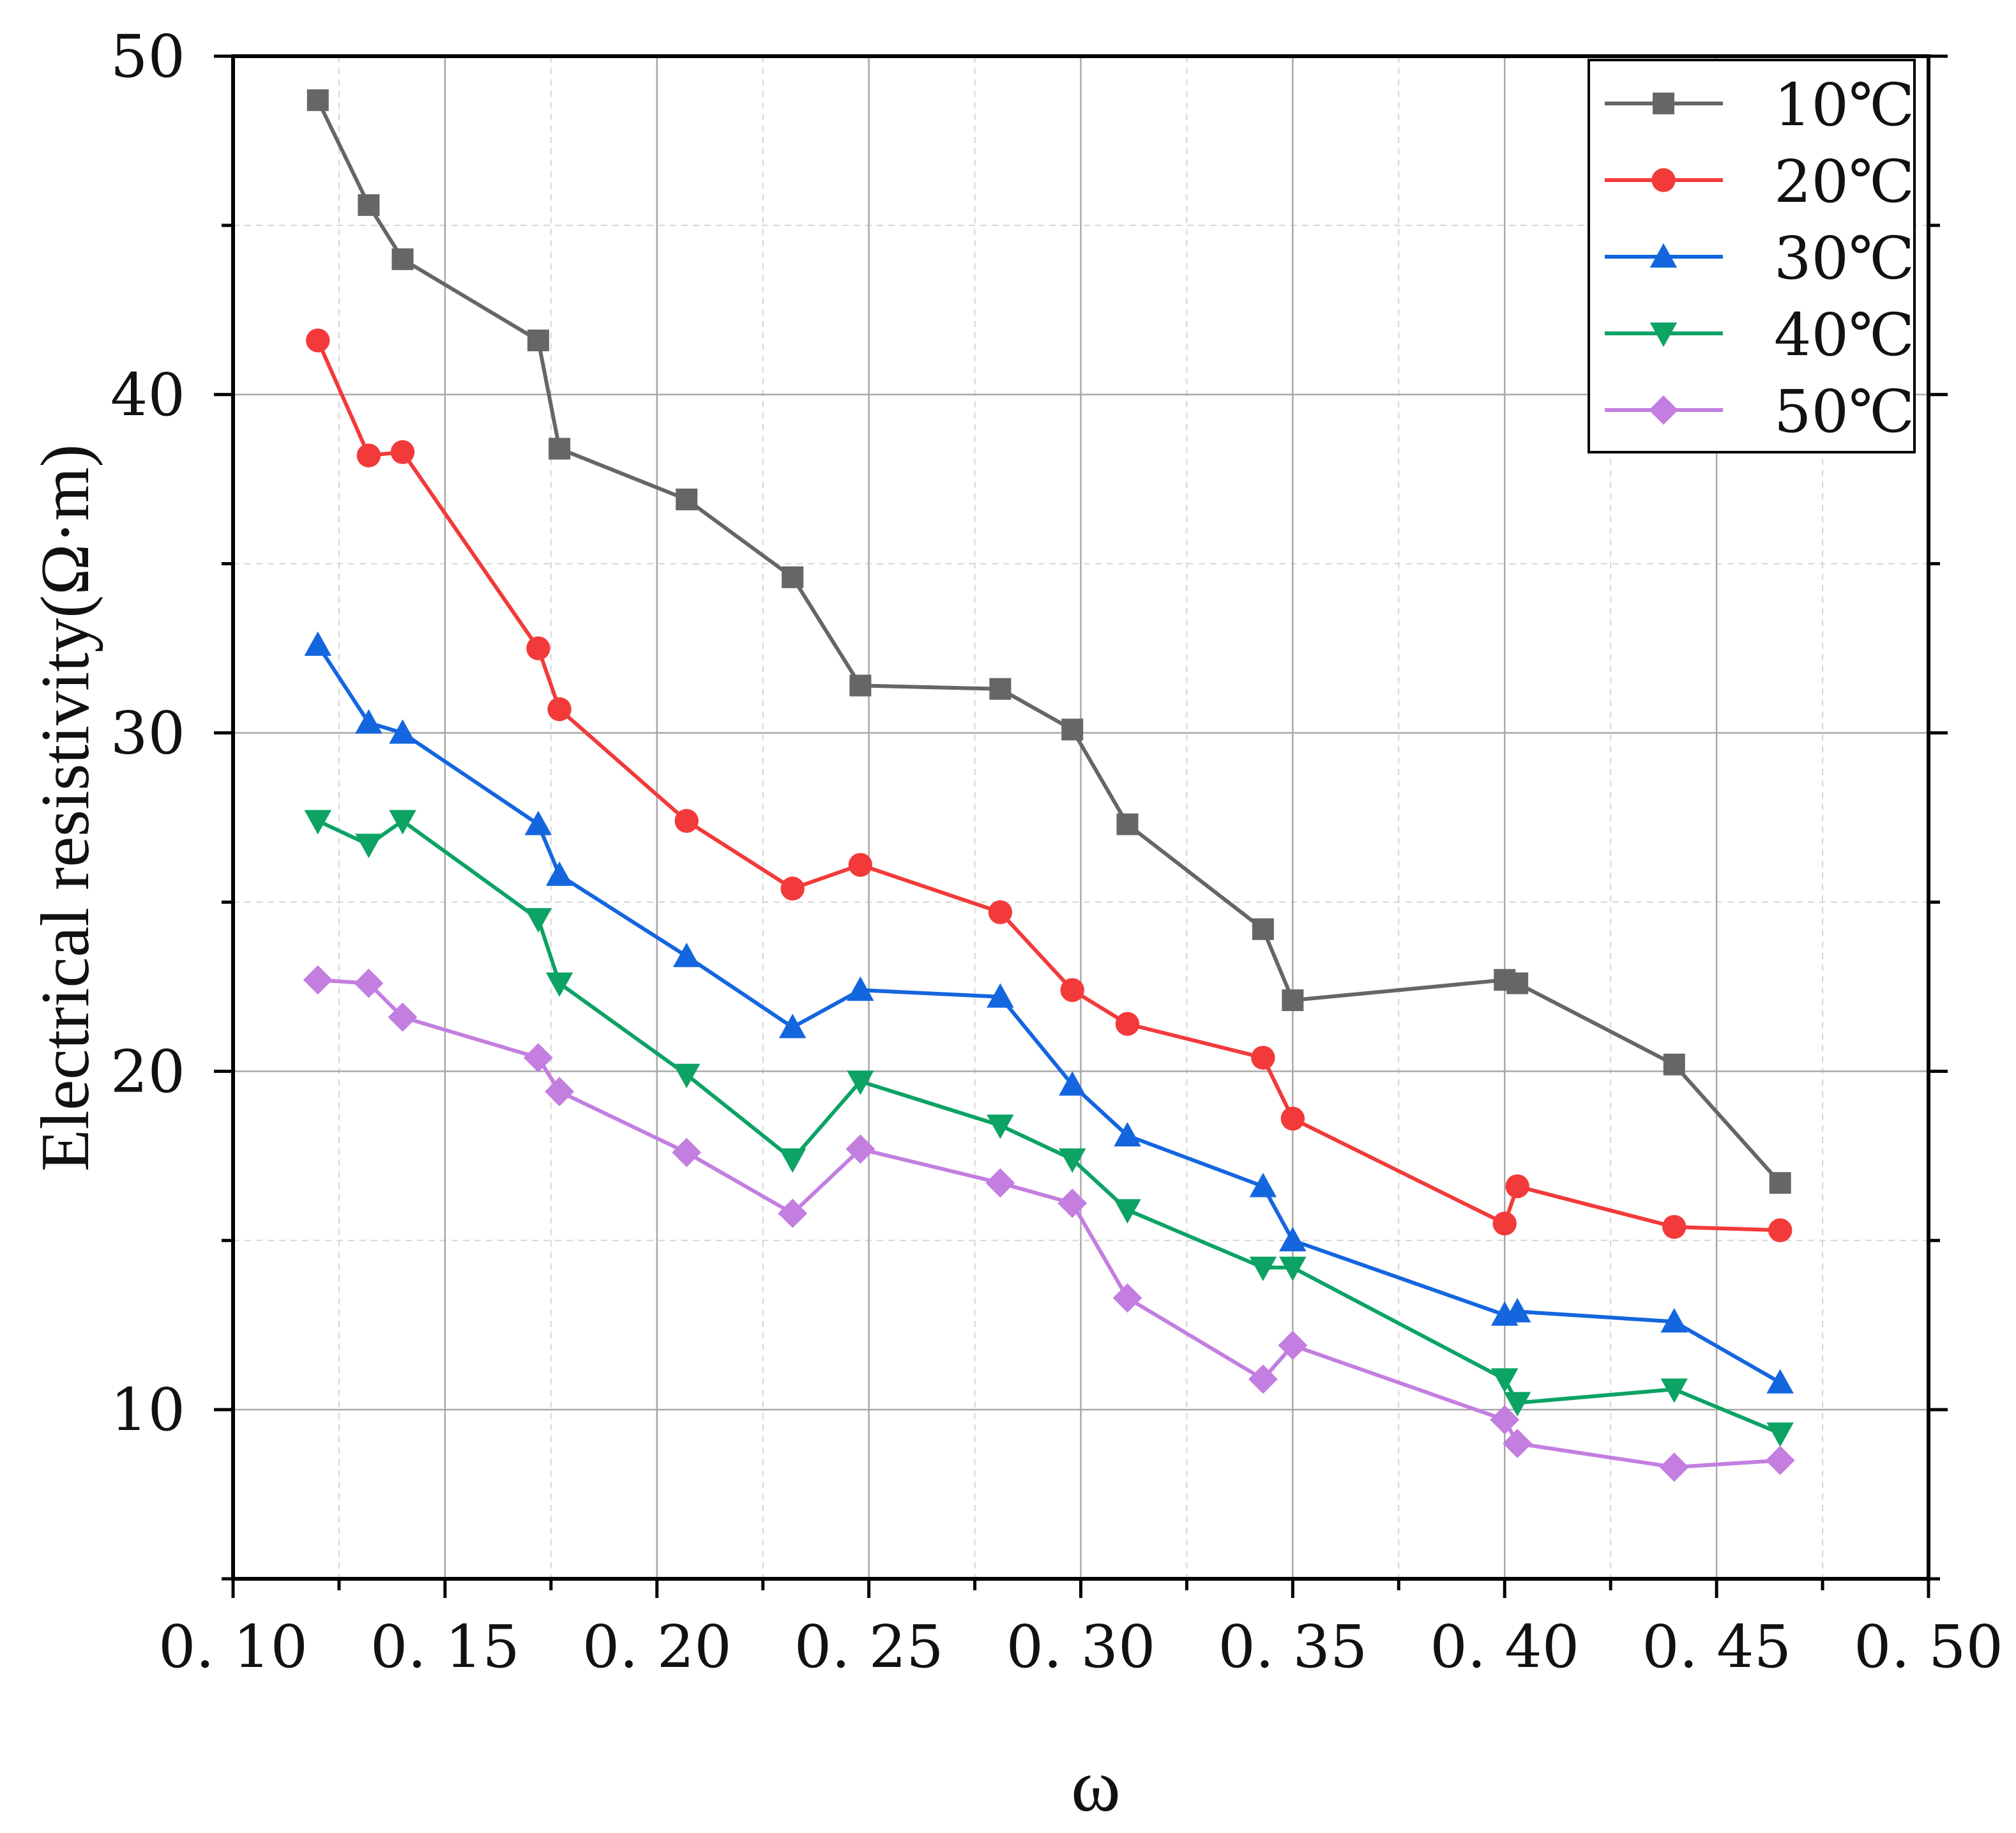 This screenshot has height=1833, width=2016. I want to click on legend-item: 40℃, so click(1759, 335).